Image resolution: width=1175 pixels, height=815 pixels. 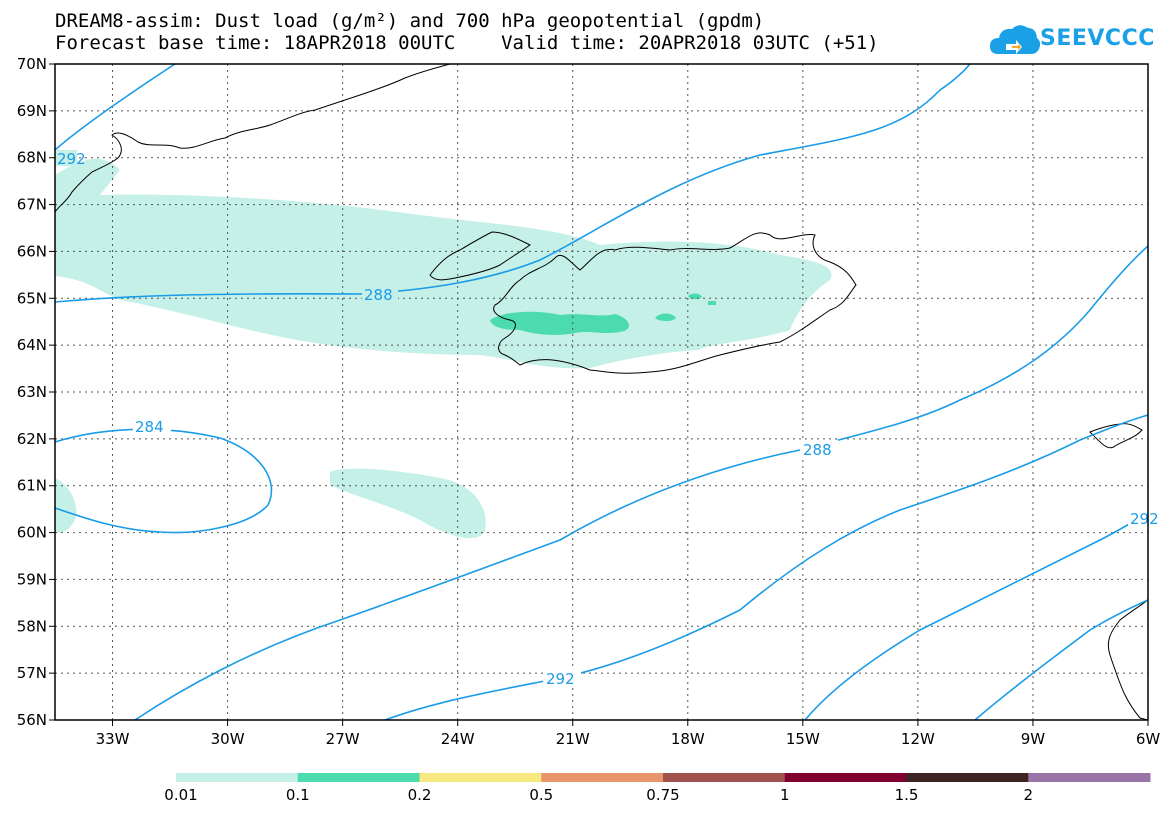 I want to click on lon-tick-label: 30W, so click(x=228, y=739).